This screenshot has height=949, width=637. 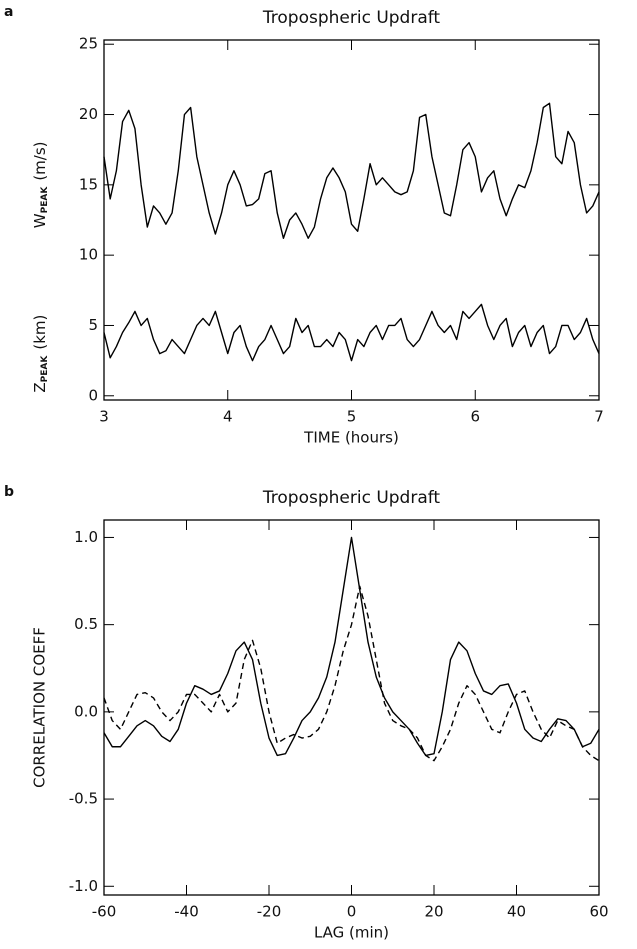 What do you see at coordinates (40, 220) in the screenshot?
I see `y-axis-symbol: W` at bounding box center [40, 220].